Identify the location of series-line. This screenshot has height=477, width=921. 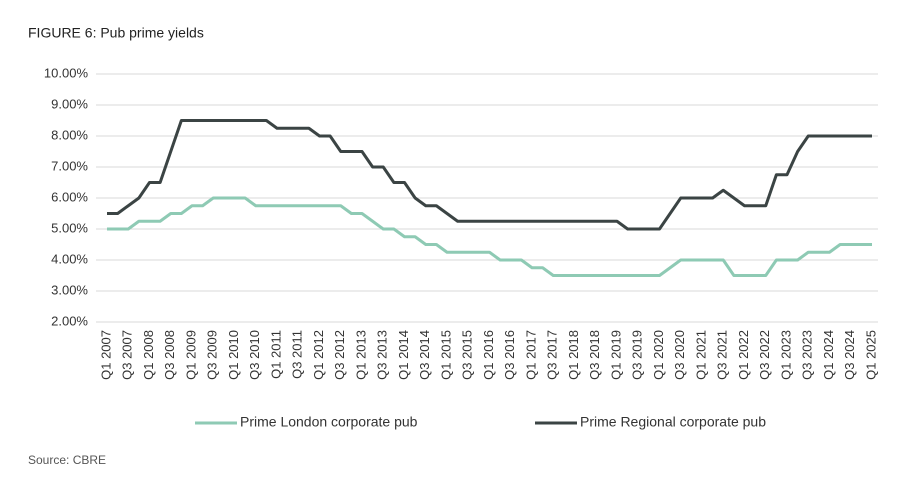
(489, 236).